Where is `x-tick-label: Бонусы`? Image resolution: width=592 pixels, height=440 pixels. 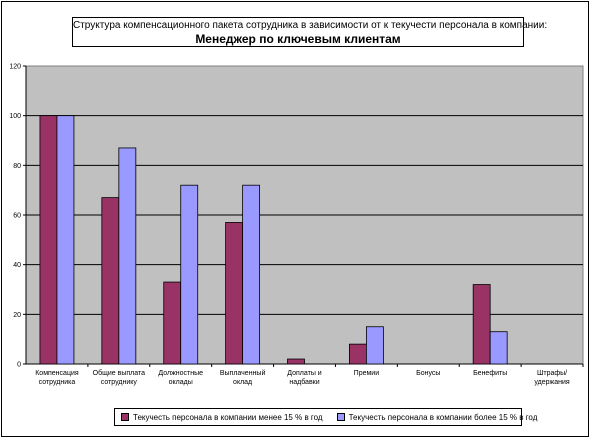 x-tick-label: Бонусы is located at coordinates (428, 373).